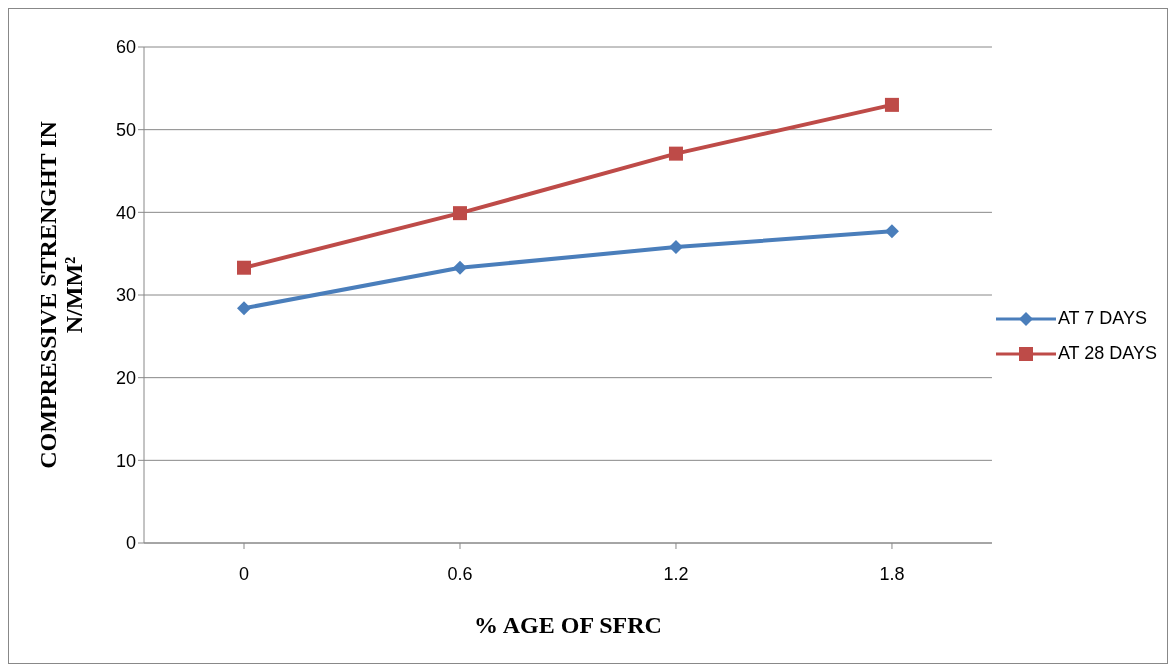  I want to click on legend-label: AT 7 DAYS, so click(1102, 318).